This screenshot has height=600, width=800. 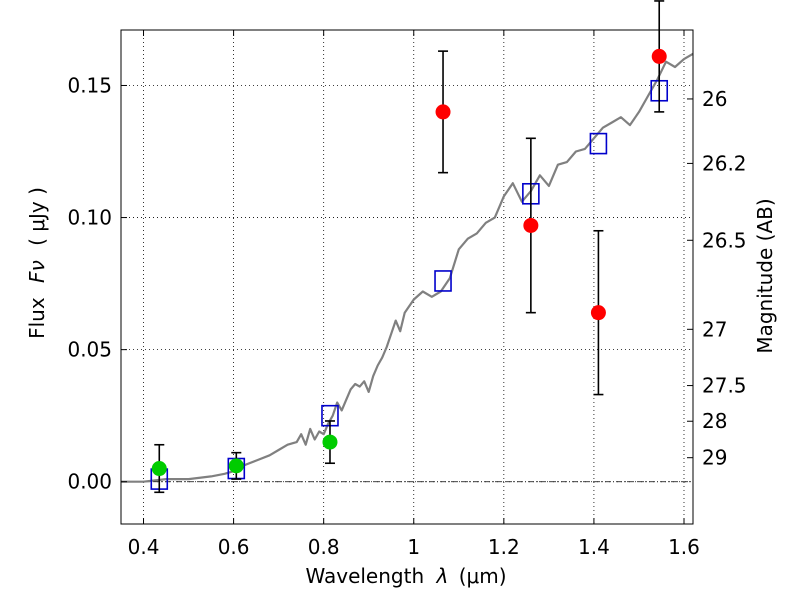 What do you see at coordinates (89, 85) in the screenshot?
I see `y-tick-label-3: 0.15` at bounding box center [89, 85].